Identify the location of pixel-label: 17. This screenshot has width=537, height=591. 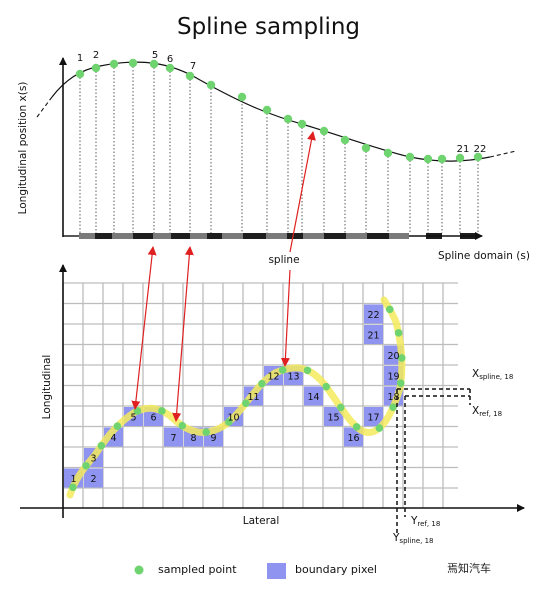
(373, 418).